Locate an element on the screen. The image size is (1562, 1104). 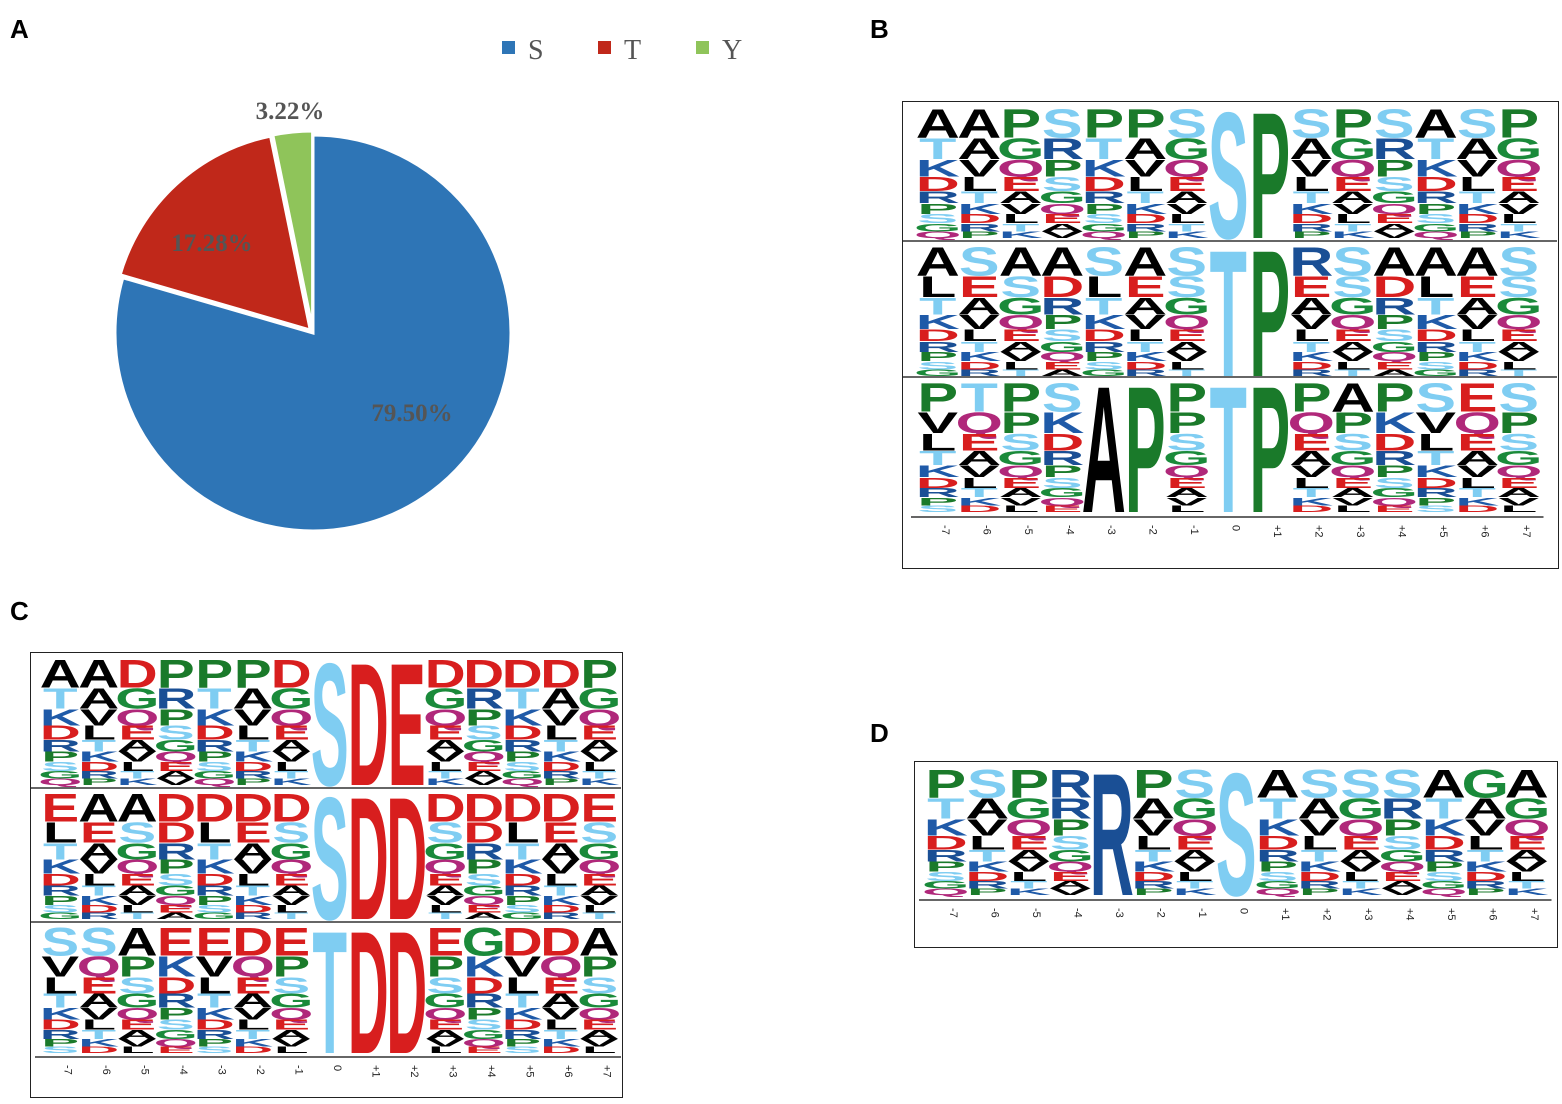
legend-label-y: Y is located at coordinates (732, 50).